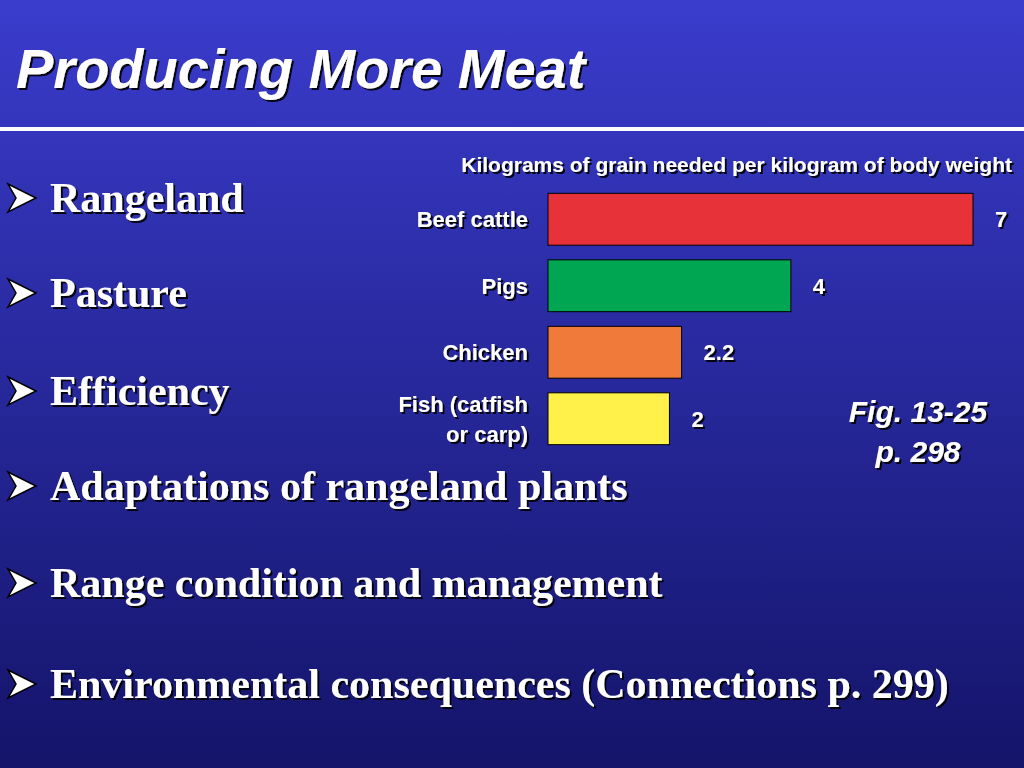 This screenshot has width=1024, height=768. Describe the element at coordinates (736, 164) in the screenshot. I see `chart-subtitle: Kilograms of grain needed per kilogram of body weight` at that location.